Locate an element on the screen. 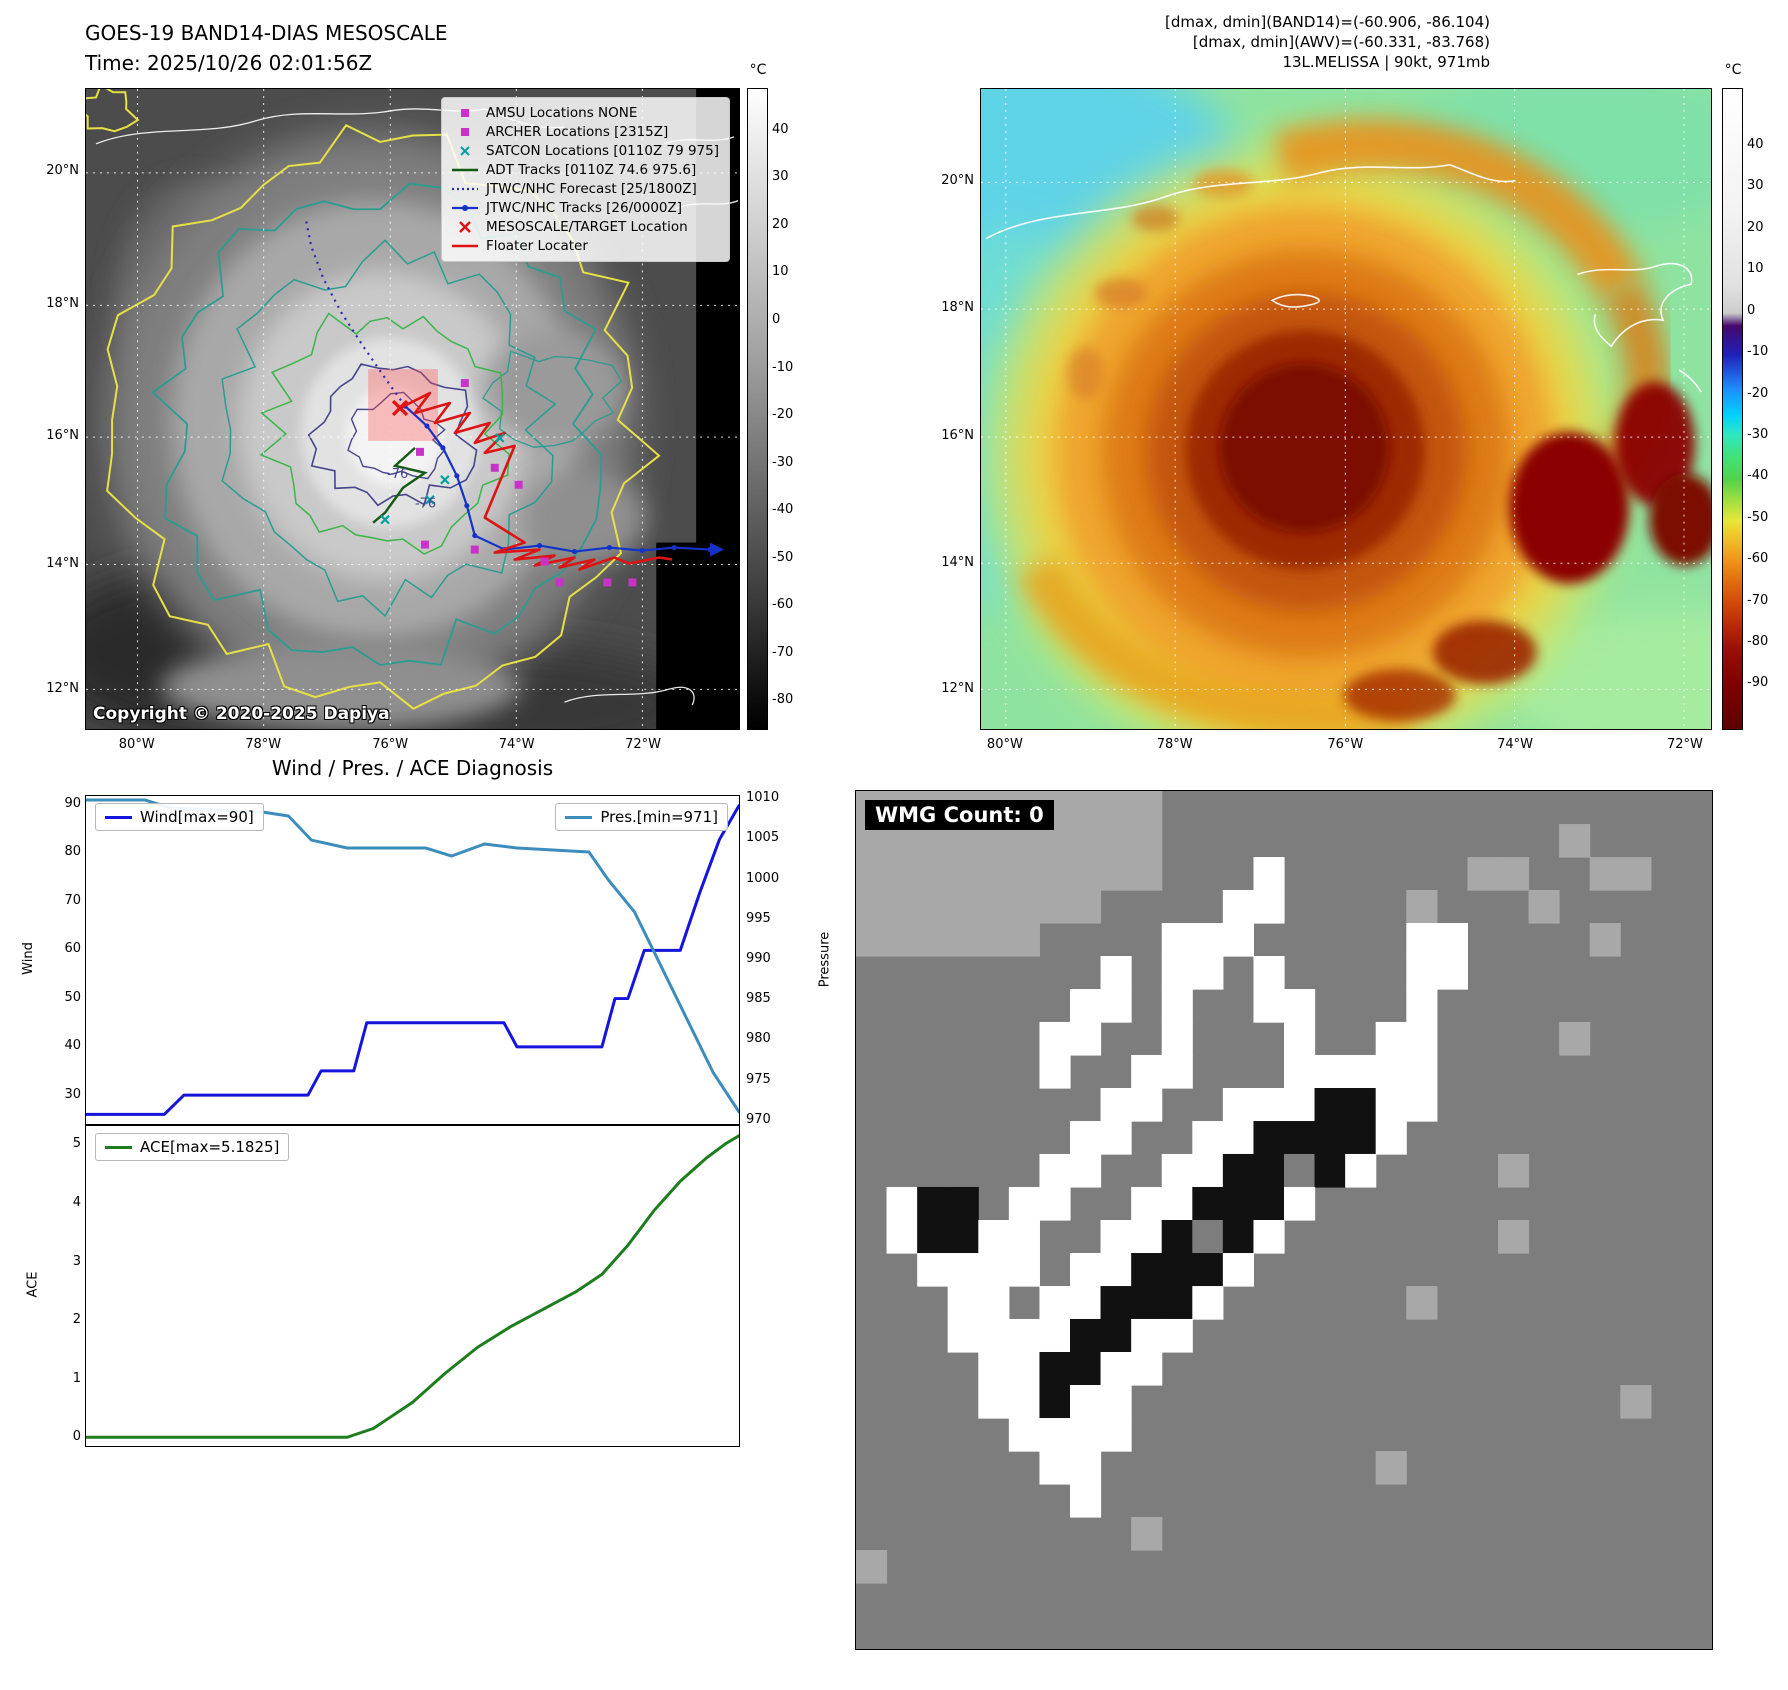 The image size is (1788, 1690). legend-label: ARCHER Locations [2315Z] is located at coordinates (577, 132).